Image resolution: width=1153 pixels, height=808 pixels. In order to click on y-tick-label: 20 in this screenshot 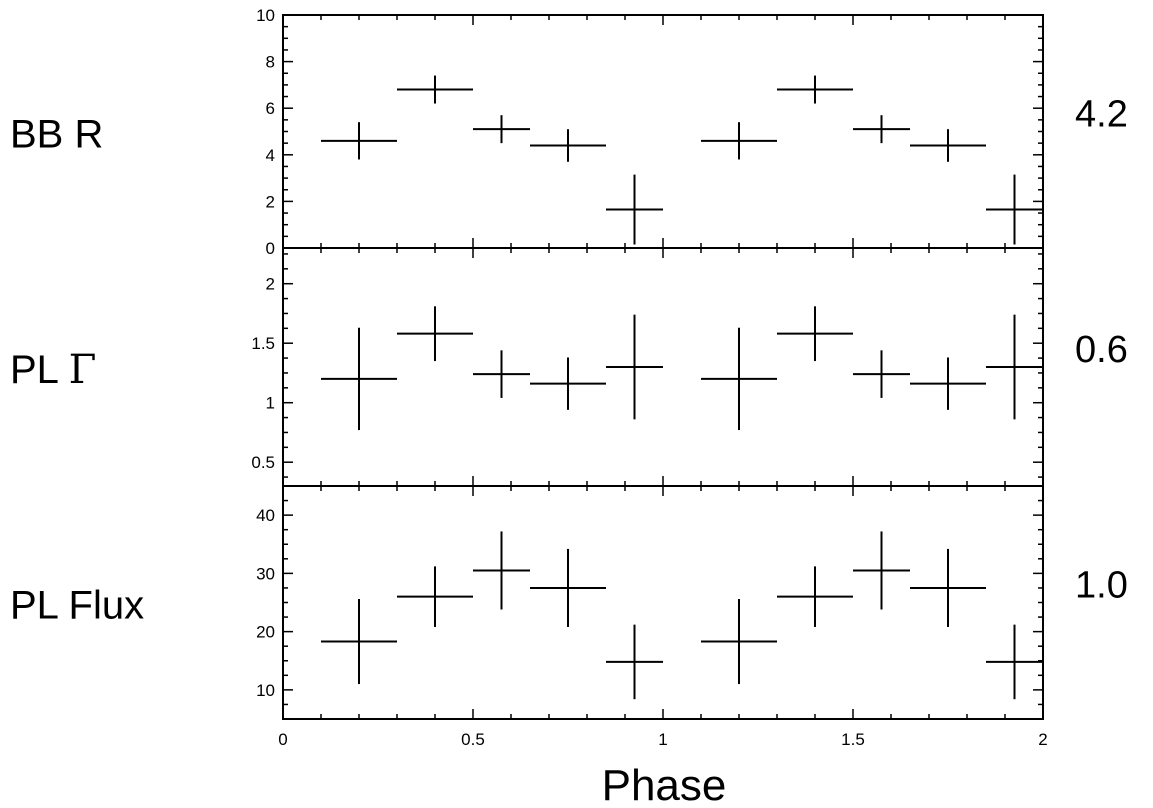, I will do `click(265, 632)`.